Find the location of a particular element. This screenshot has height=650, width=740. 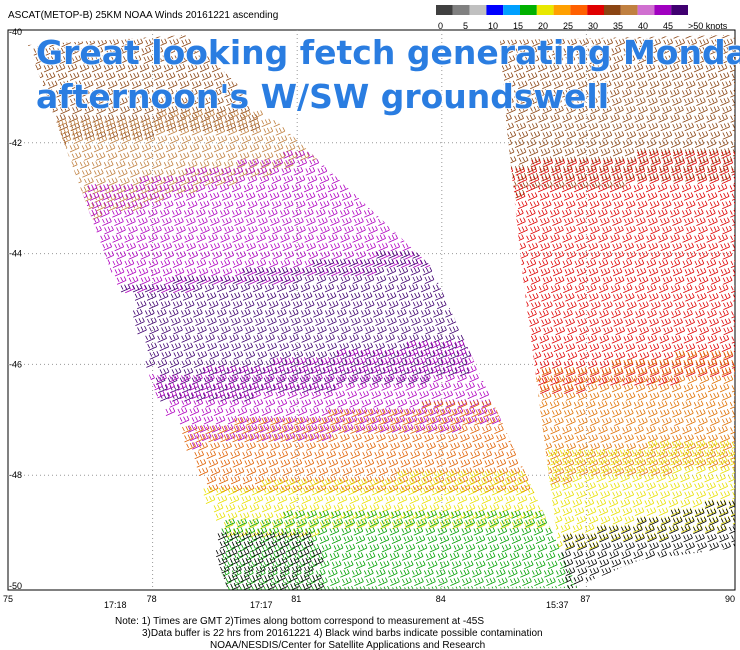

scale-label: 0 is located at coordinates (440, 26).